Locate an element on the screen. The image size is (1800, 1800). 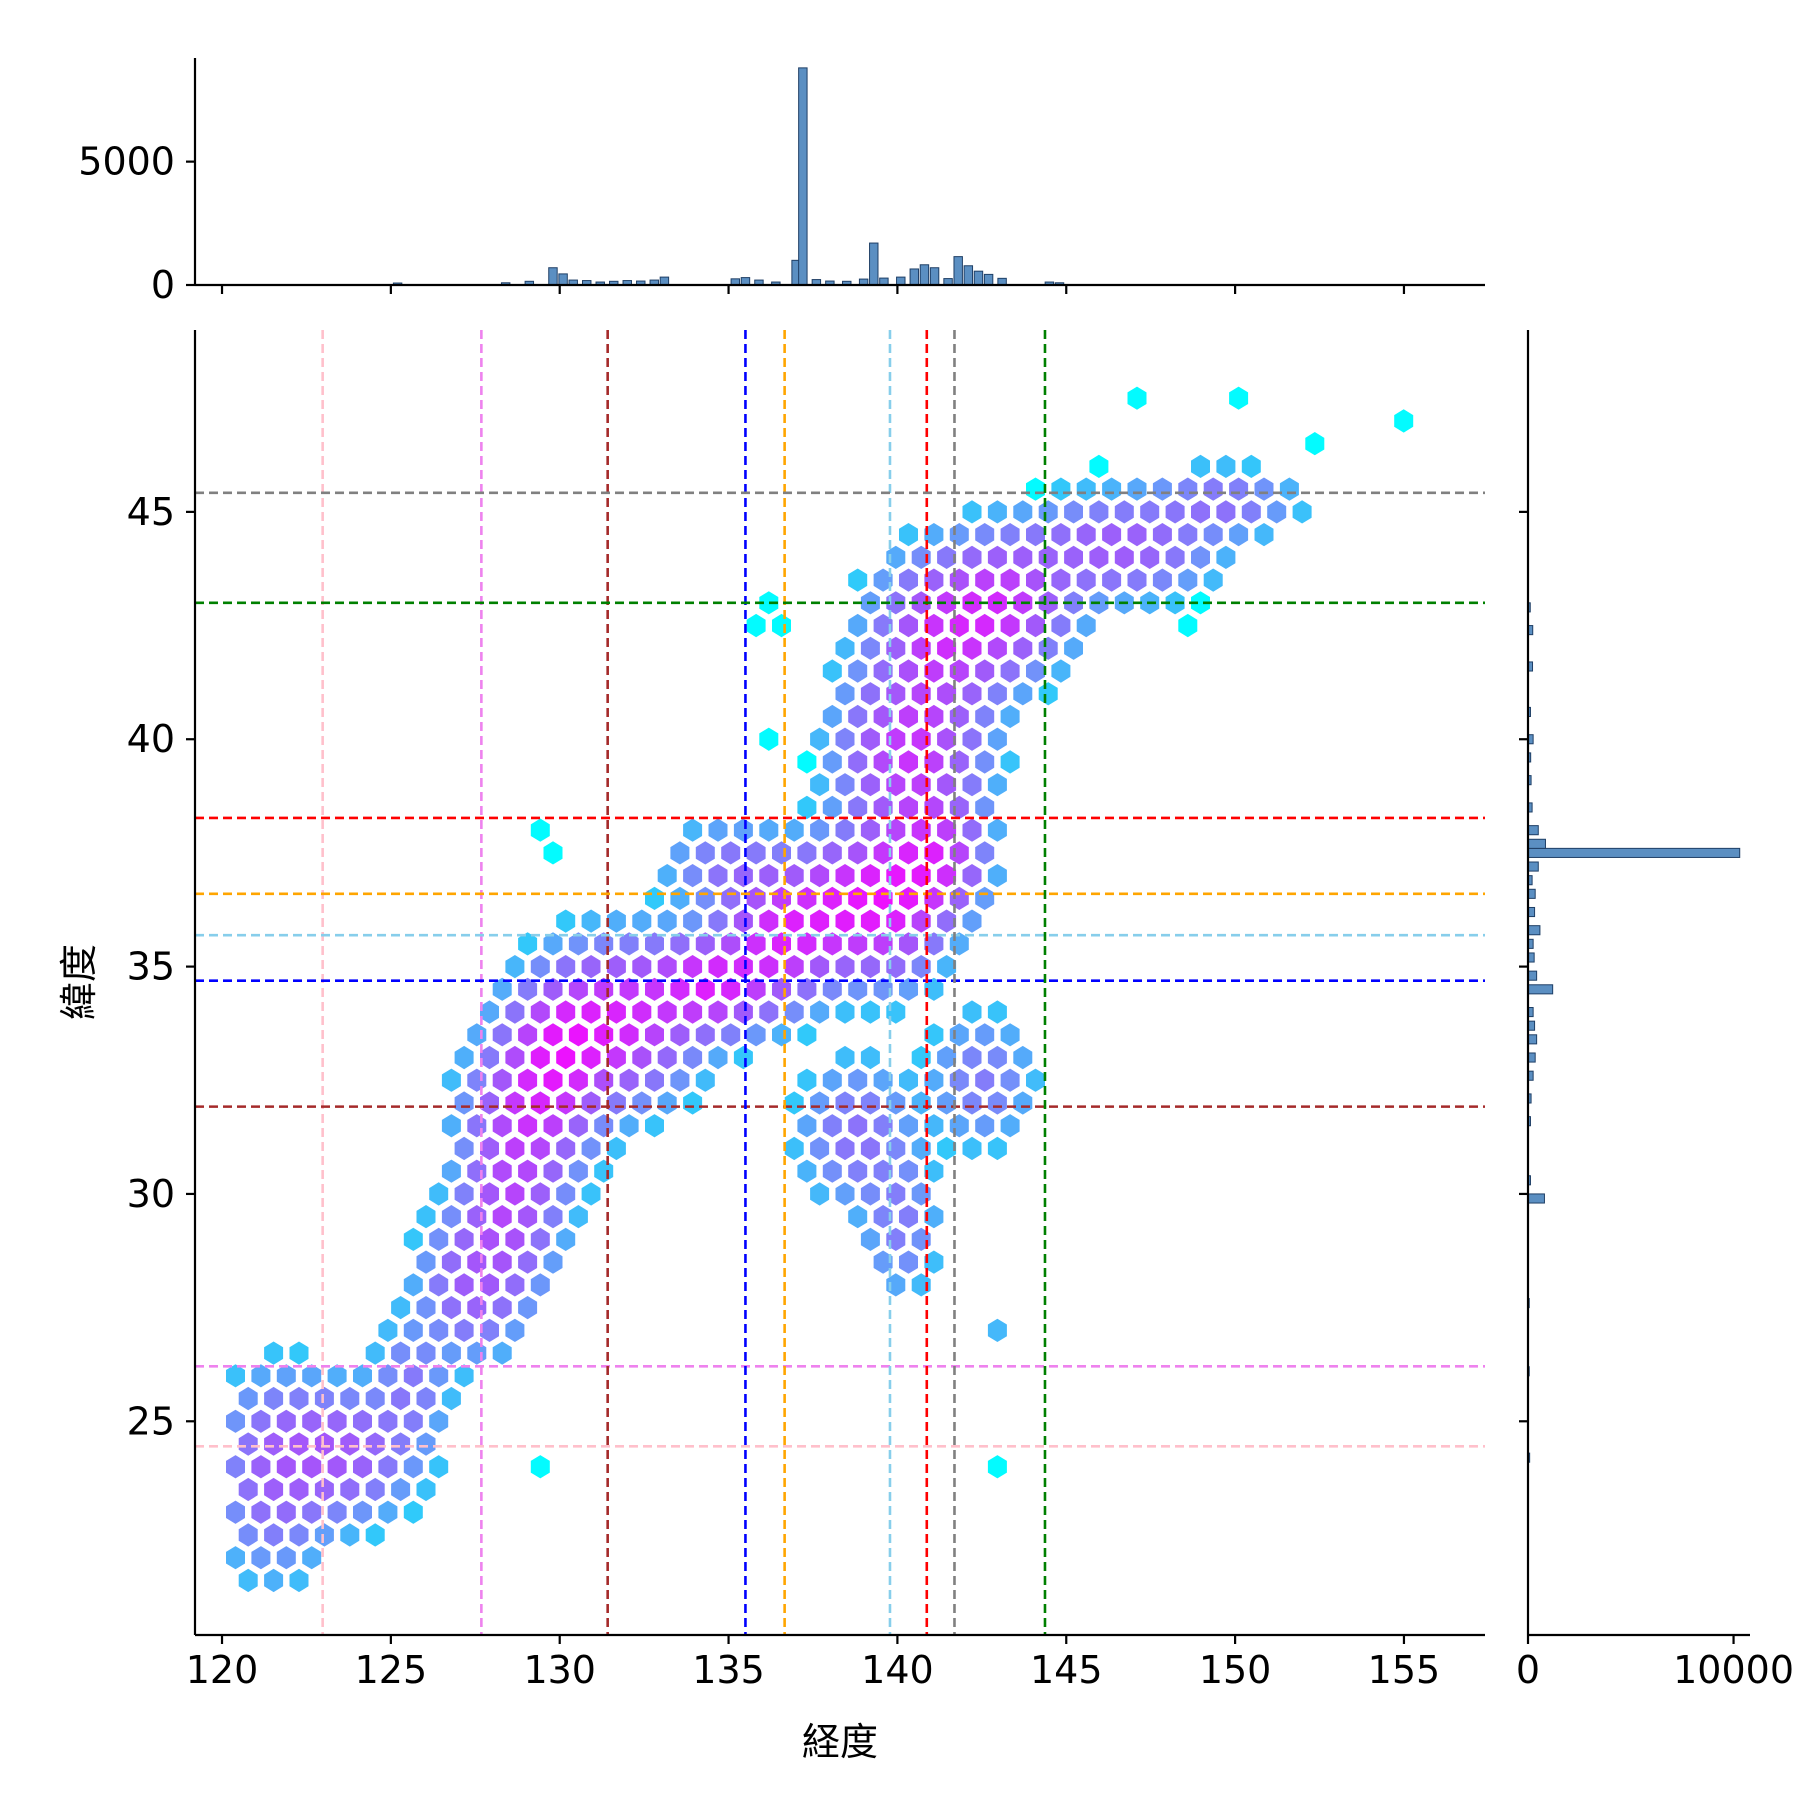
x-tick-label: 155 is located at coordinates (1404, 1670).